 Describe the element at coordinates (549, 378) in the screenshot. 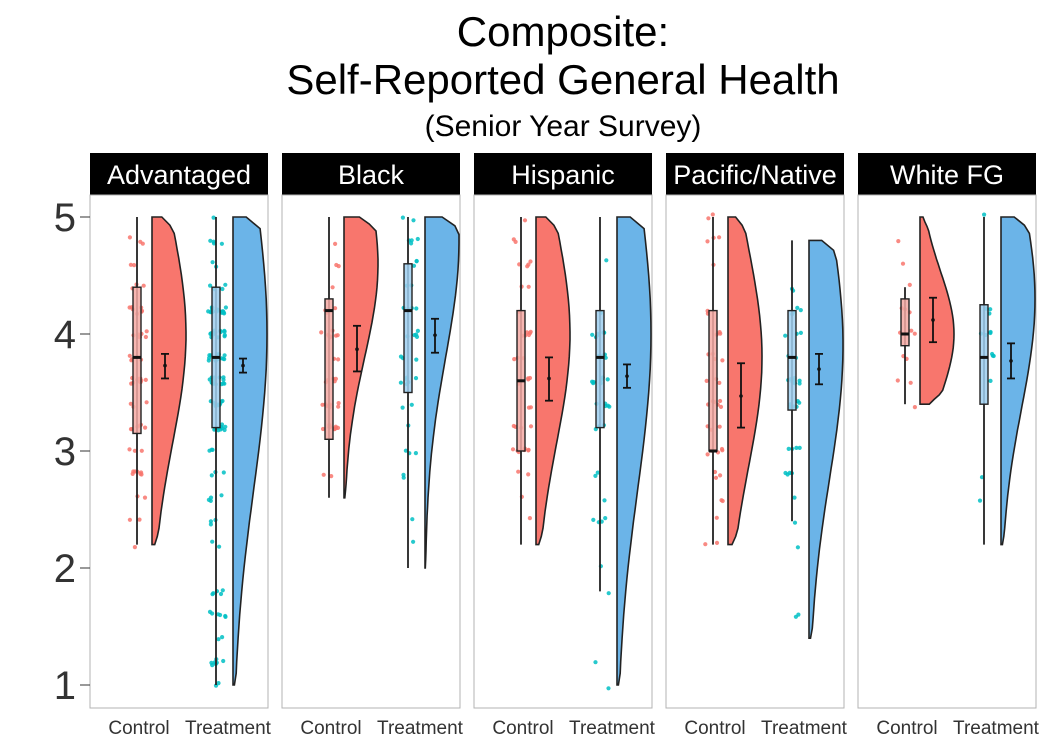

I see `panel-2-control-mean` at that location.